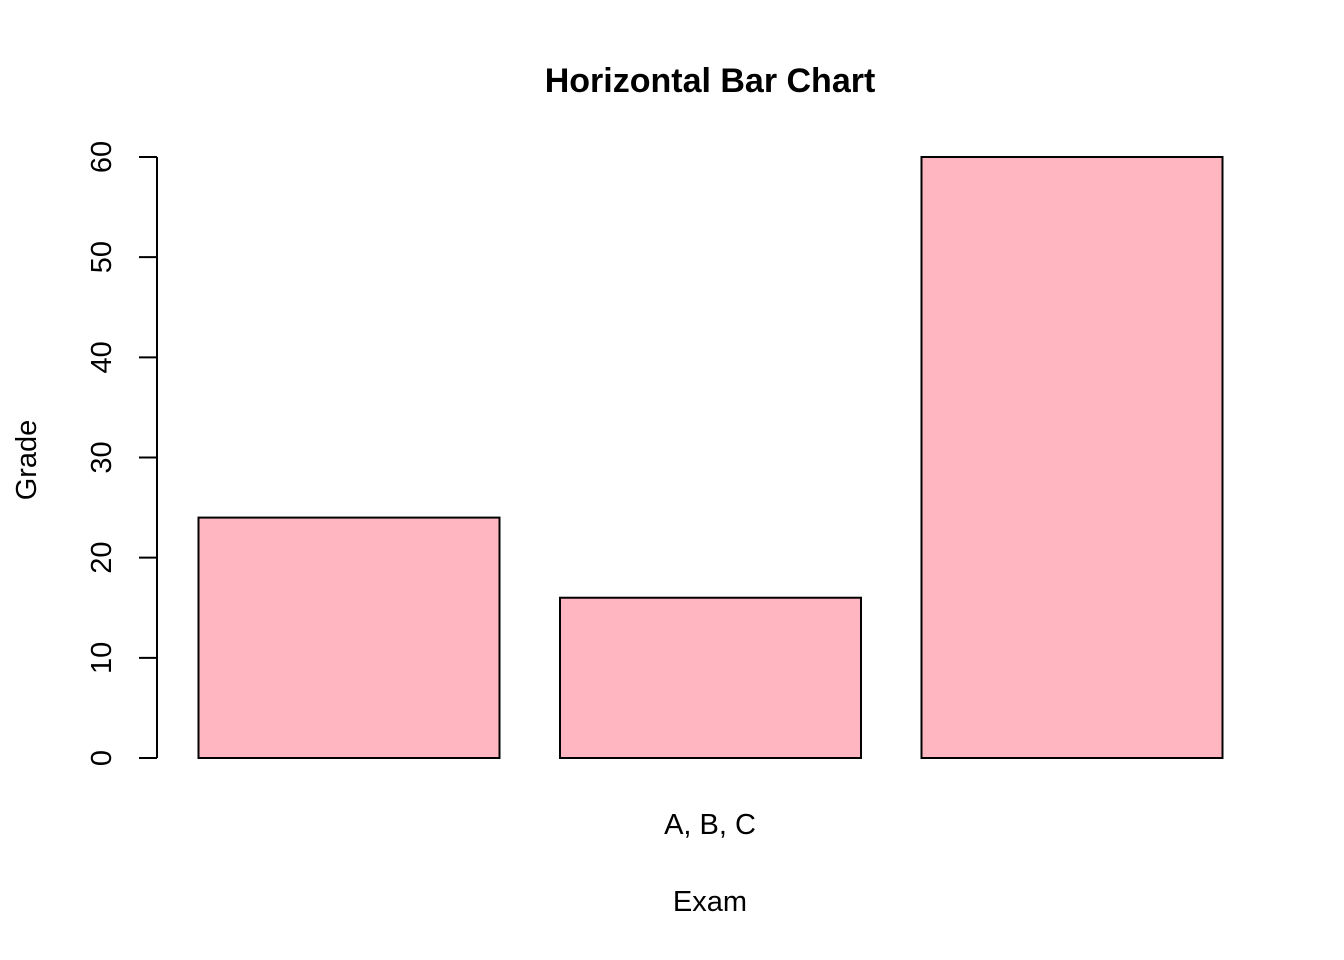 This screenshot has height=960, width=1344. What do you see at coordinates (102, 257) in the screenshot?
I see `y-tick-label-5: 50` at bounding box center [102, 257].